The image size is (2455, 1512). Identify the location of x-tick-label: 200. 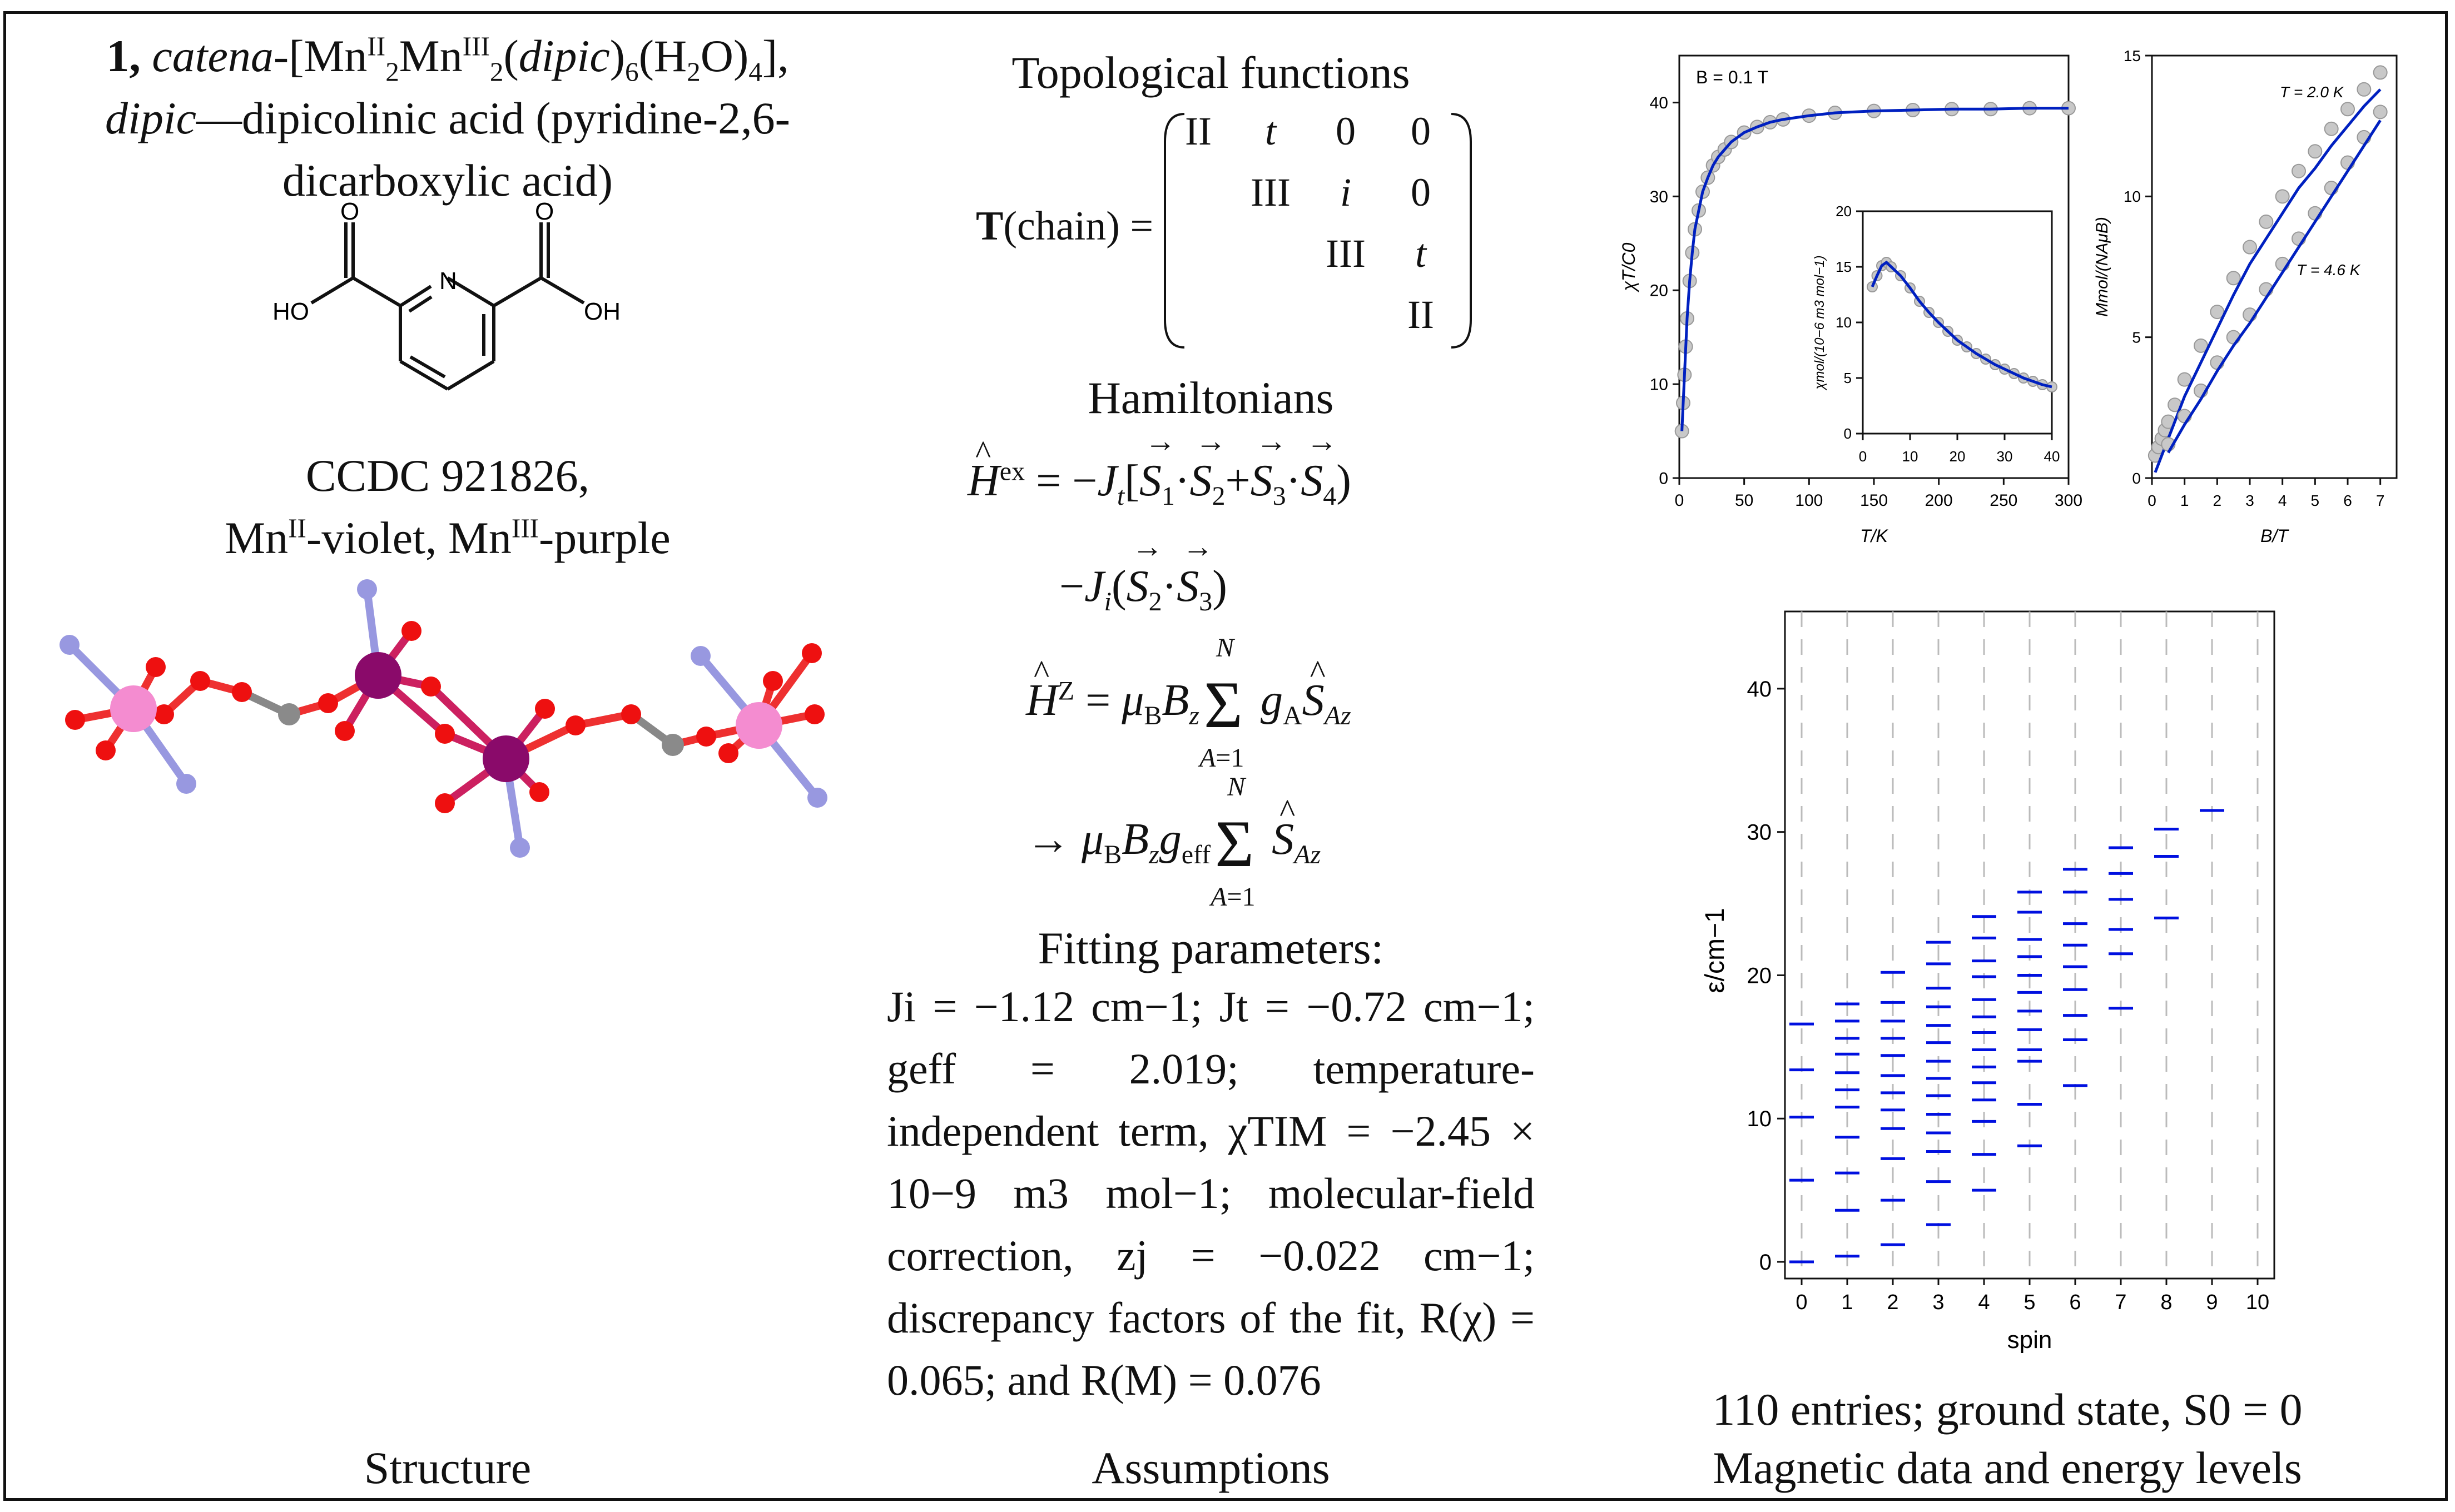
(1939, 500).